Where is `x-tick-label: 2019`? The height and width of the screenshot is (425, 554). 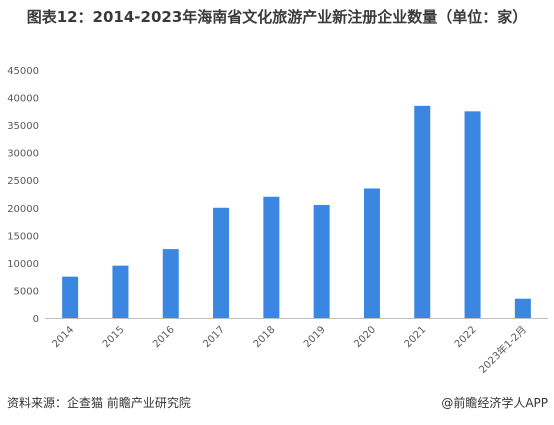 x-tick-label: 2019 is located at coordinates (315, 337).